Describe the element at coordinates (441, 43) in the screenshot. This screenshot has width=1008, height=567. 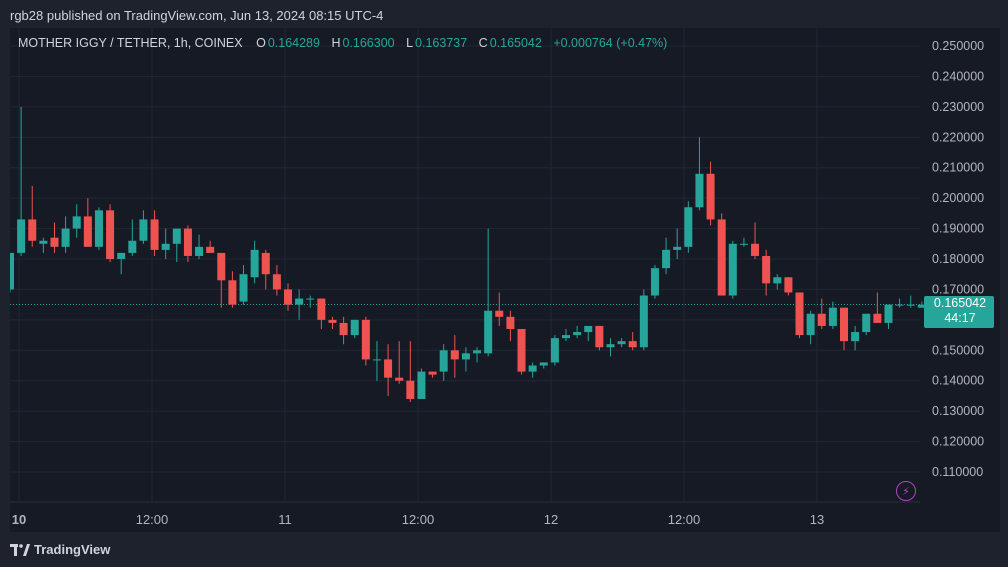
I see `low-value: 0.163737` at that location.